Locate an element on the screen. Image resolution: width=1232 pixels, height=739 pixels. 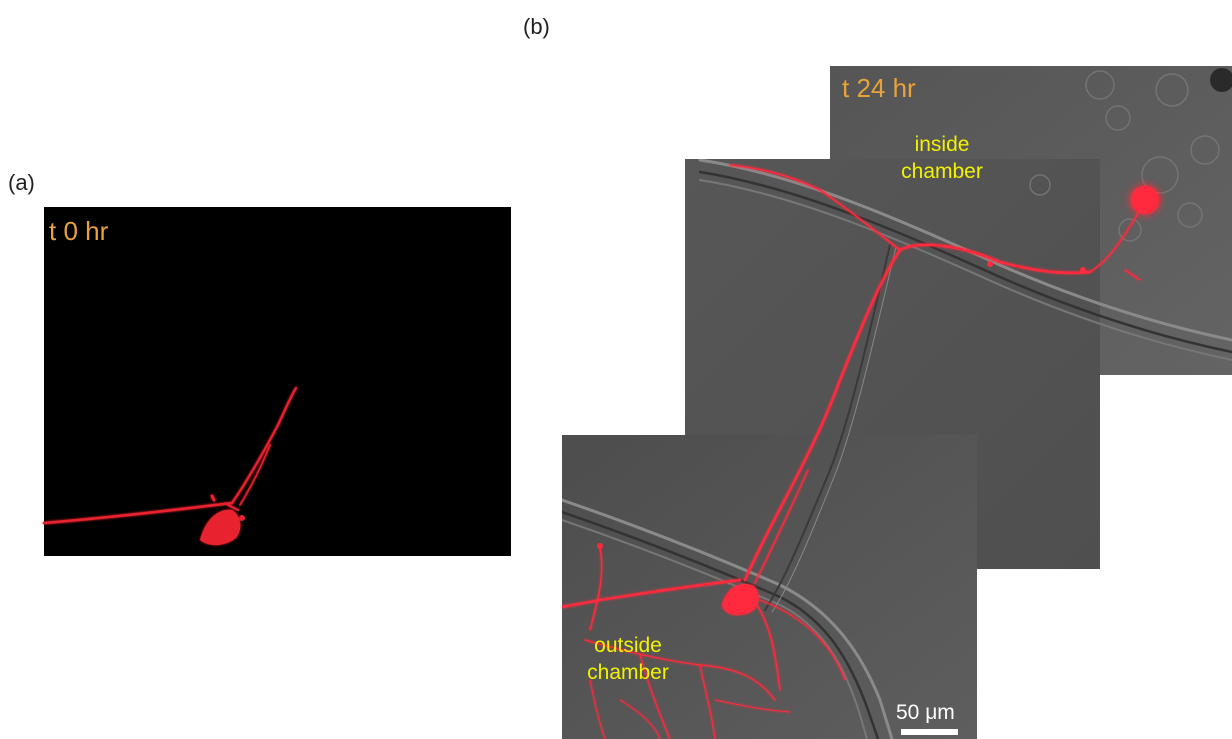
time-label-a: t 0 hr is located at coordinates (79, 231).